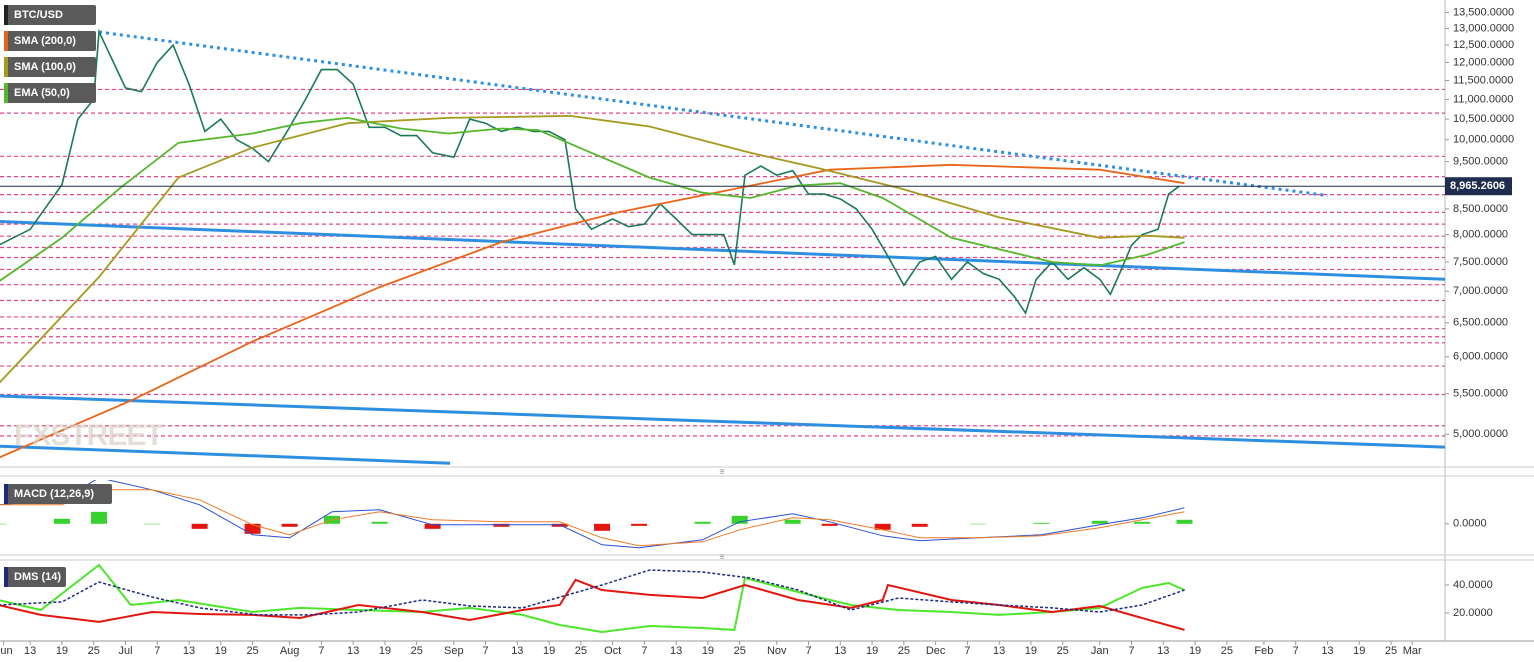  I want to click on x-tick-label: Nov, so click(777, 651).